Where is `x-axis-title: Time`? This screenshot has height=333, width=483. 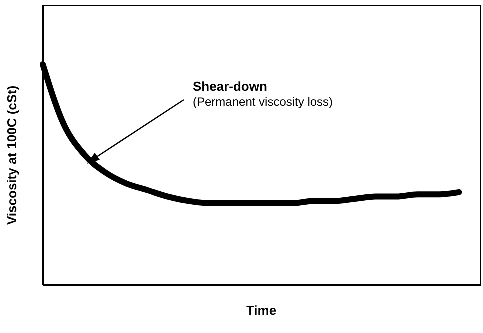
x-axis-title: Time is located at coordinates (261, 310).